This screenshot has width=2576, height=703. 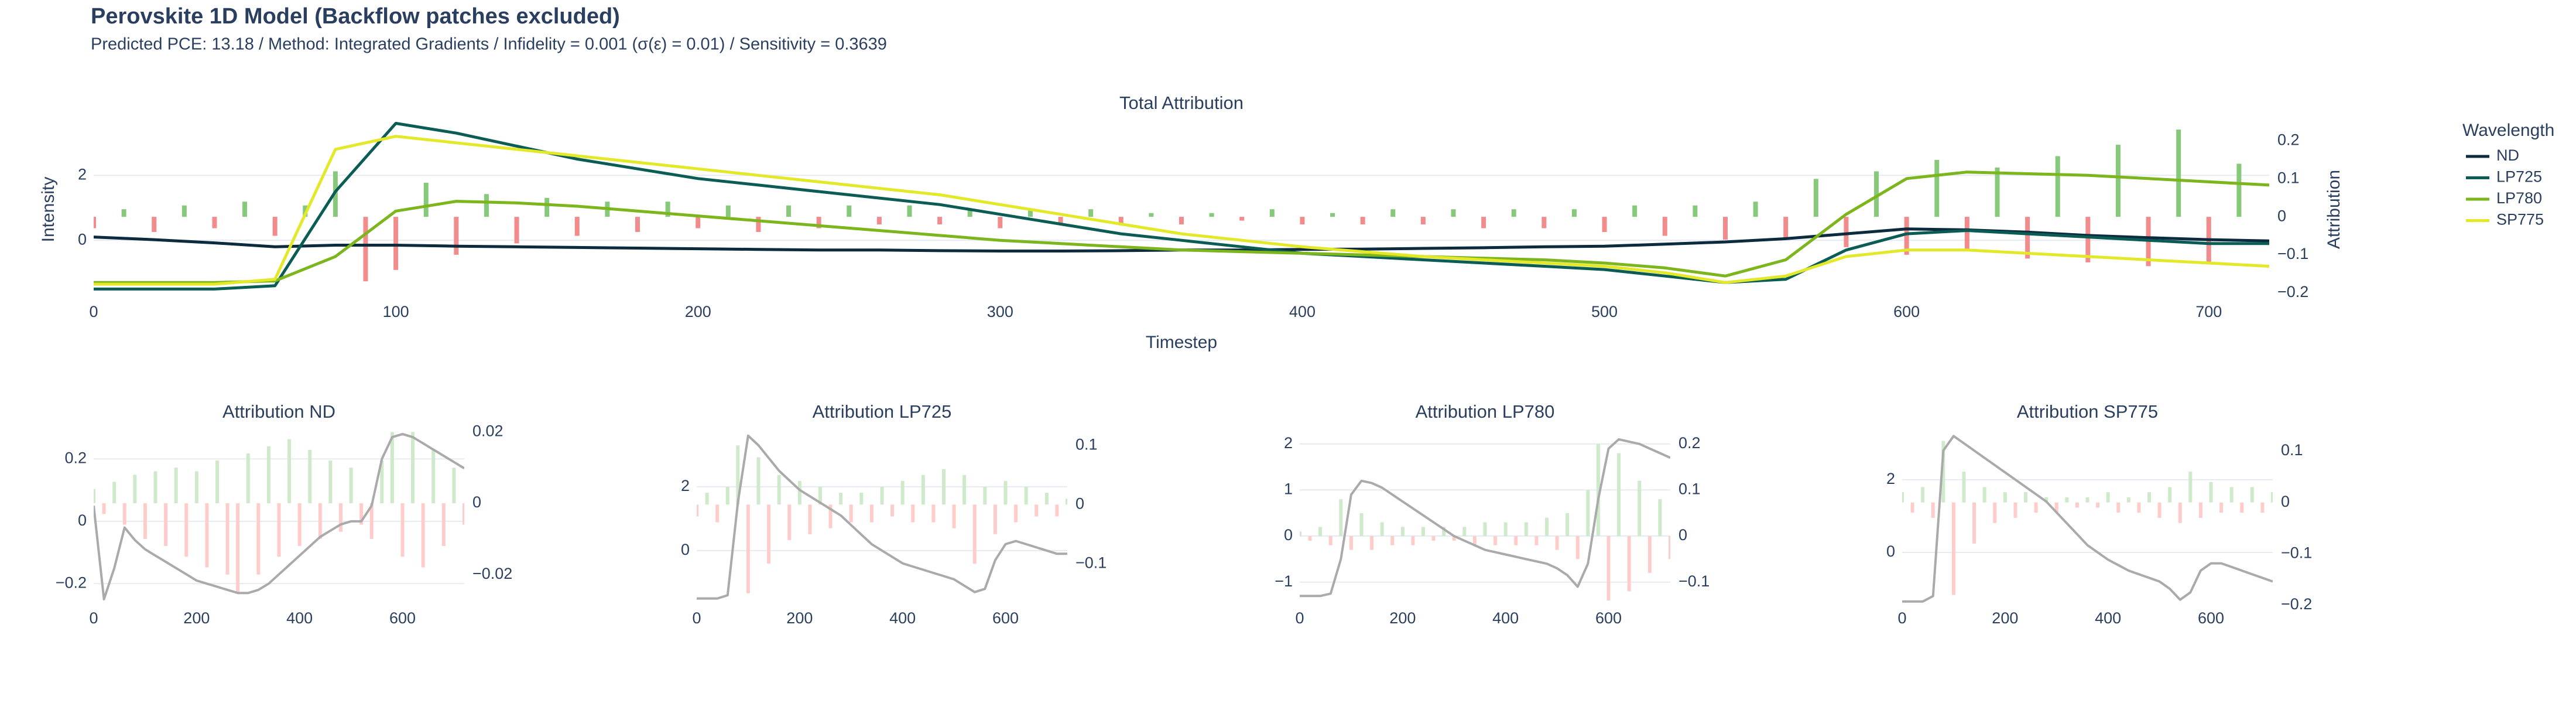 I want to click on plot-area, so click(x=2087, y=519).